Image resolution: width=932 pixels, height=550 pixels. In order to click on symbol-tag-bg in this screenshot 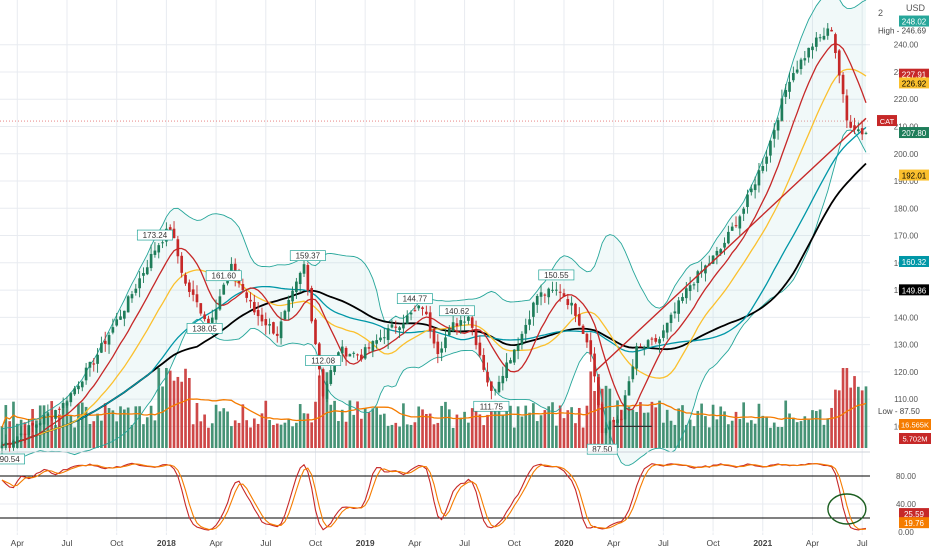, I will do `click(887, 121)`.